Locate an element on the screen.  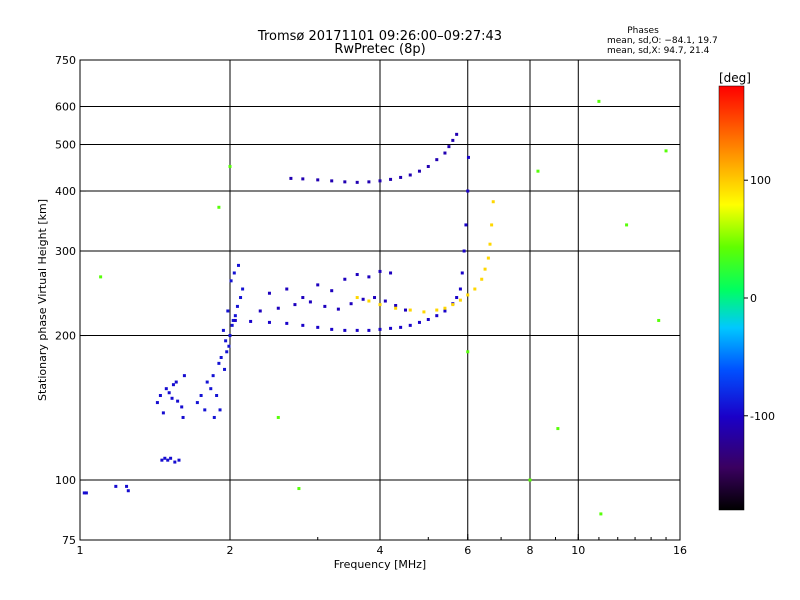
y-tick-label: 750 is located at coordinates (65, 60).